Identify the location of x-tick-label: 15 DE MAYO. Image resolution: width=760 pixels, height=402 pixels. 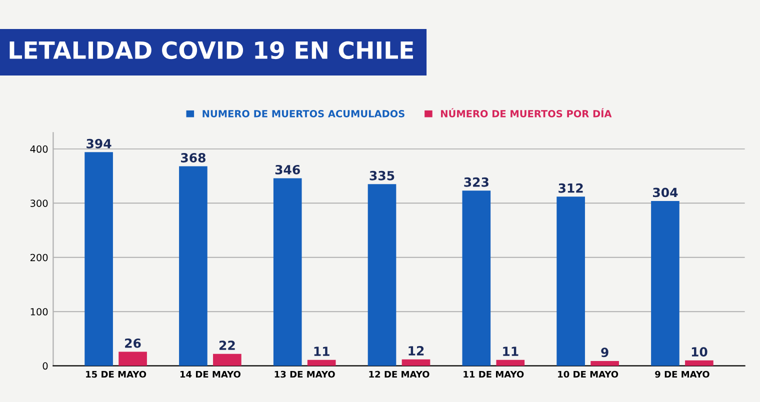
(116, 374).